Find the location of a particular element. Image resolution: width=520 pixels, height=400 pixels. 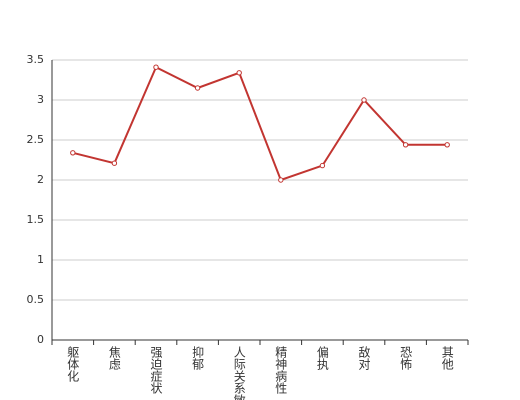

x-tick-label: 躯体化 is located at coordinates (73, 364).